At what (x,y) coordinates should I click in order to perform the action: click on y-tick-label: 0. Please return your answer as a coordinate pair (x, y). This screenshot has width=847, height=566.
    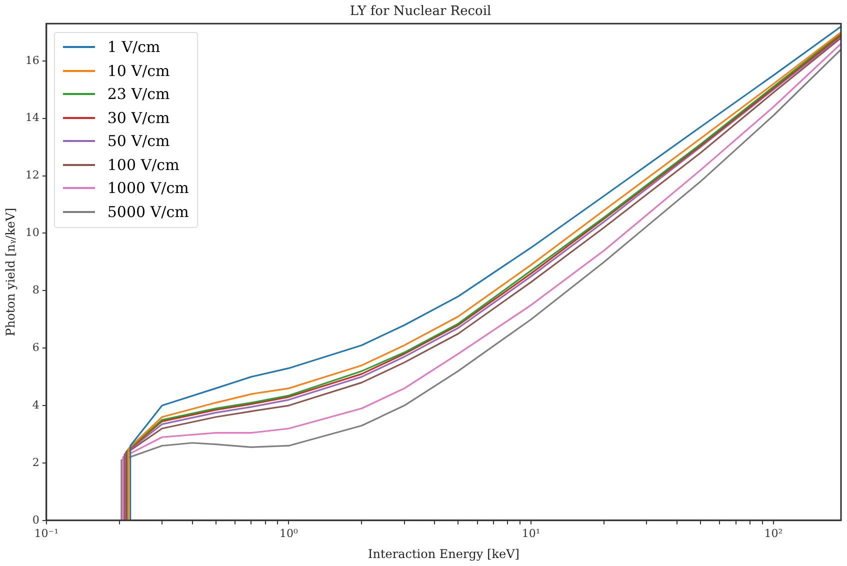
    Looking at the image, I should click on (36, 519).